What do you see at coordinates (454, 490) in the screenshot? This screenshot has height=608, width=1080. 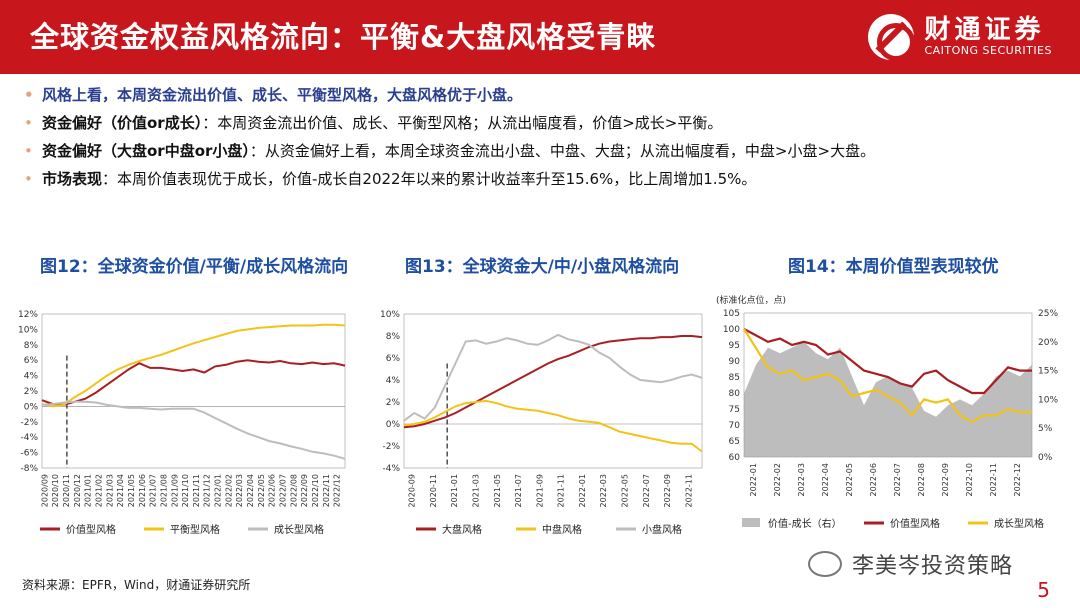 I see `x-tick-label: 2021-01` at bounding box center [454, 490].